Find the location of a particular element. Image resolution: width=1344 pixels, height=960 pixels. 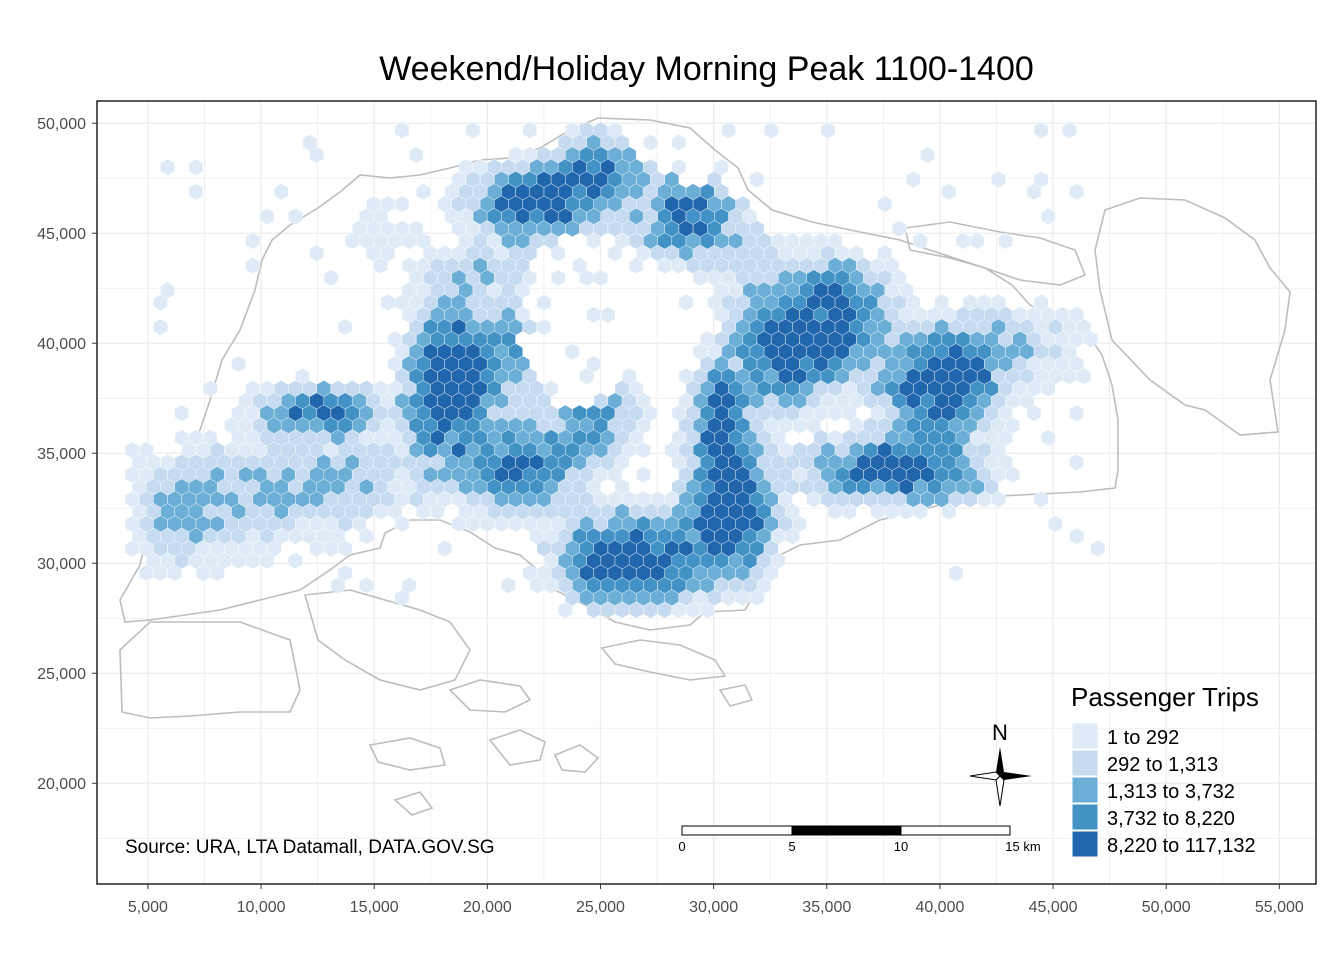

north-arrow-icon: N is located at coordinates (1000, 763).